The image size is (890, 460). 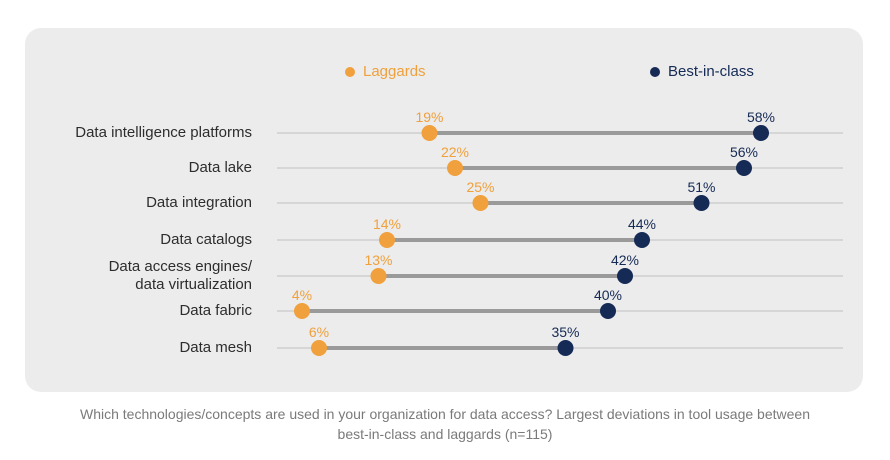 What do you see at coordinates (701, 187) in the screenshot?
I see `best-in-class-value-label: 51%` at bounding box center [701, 187].